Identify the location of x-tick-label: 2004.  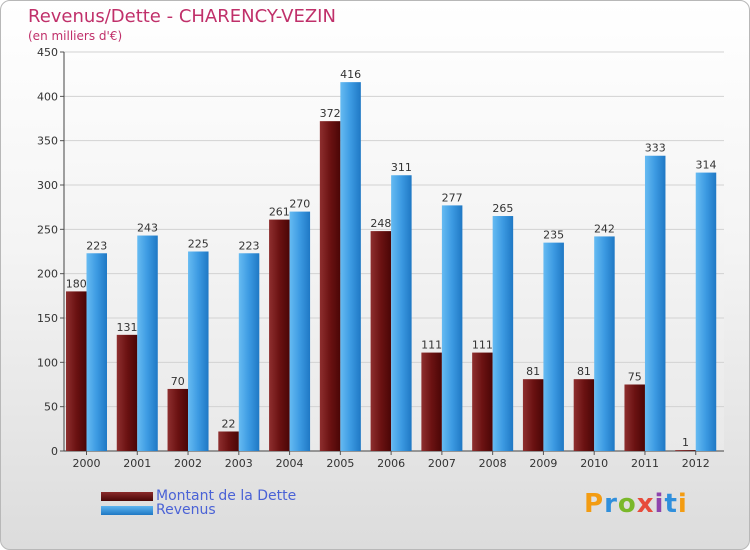
(290, 463).